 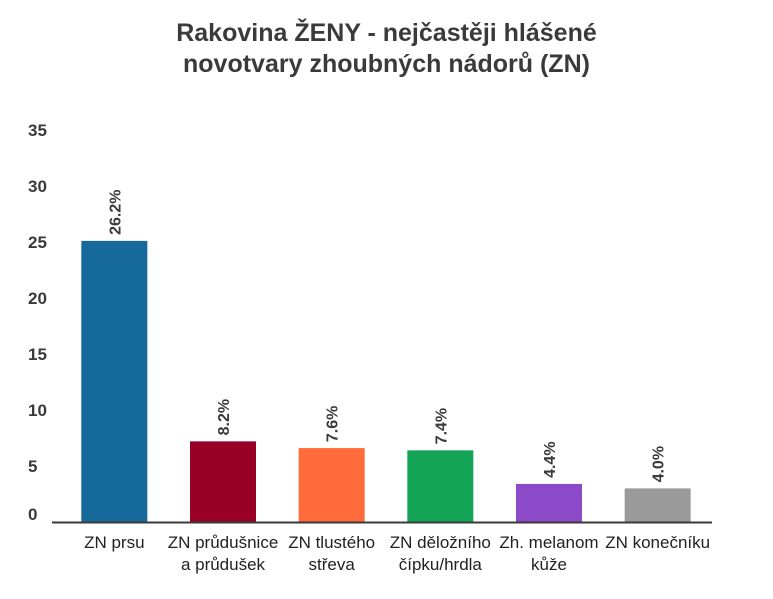 I want to click on x-category-label: ZN prsu, so click(x=114, y=542).